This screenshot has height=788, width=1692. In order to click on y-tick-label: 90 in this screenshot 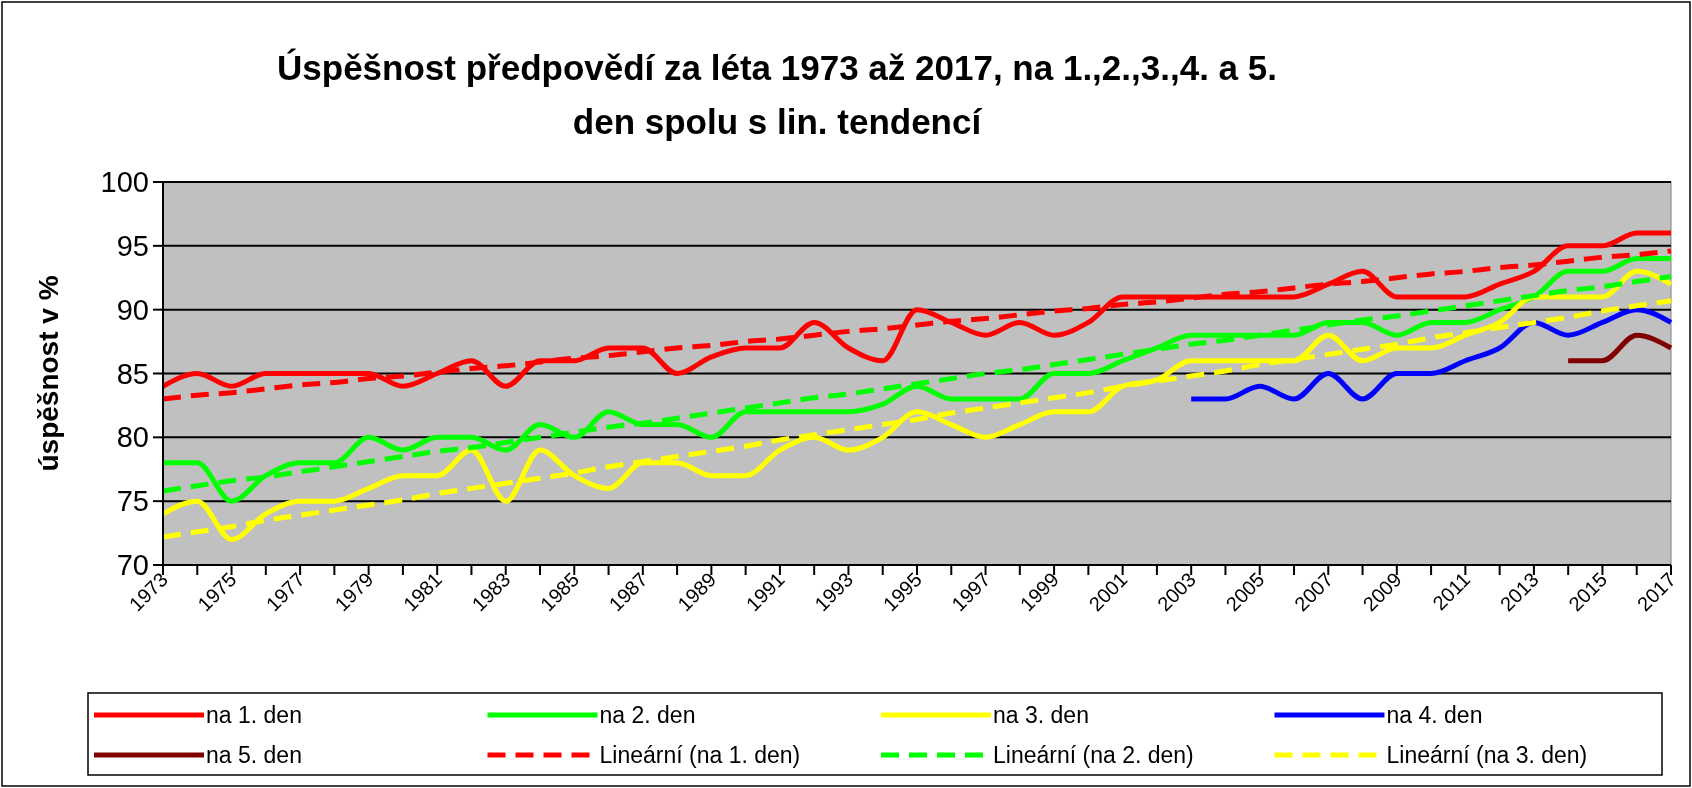, I will do `click(132, 309)`.